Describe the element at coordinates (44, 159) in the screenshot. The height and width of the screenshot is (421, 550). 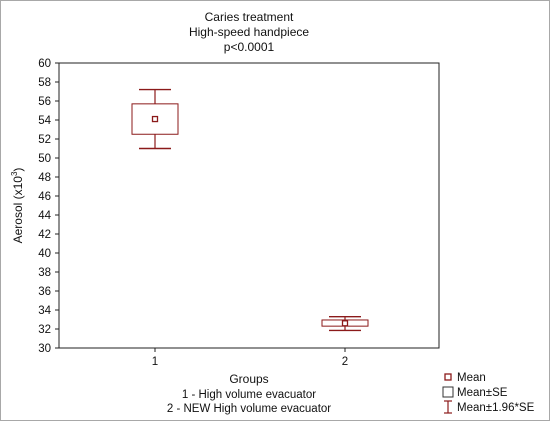
I see `y-tick-label-50: 50` at that location.